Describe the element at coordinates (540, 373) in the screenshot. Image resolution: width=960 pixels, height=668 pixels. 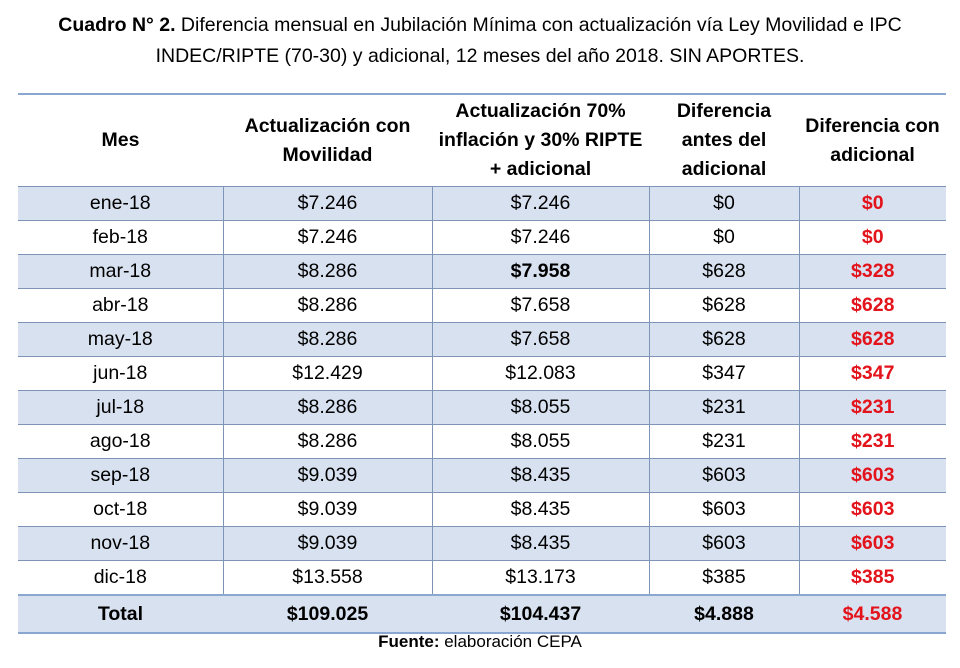
I see `cell-actualizacion: $12.083` at that location.